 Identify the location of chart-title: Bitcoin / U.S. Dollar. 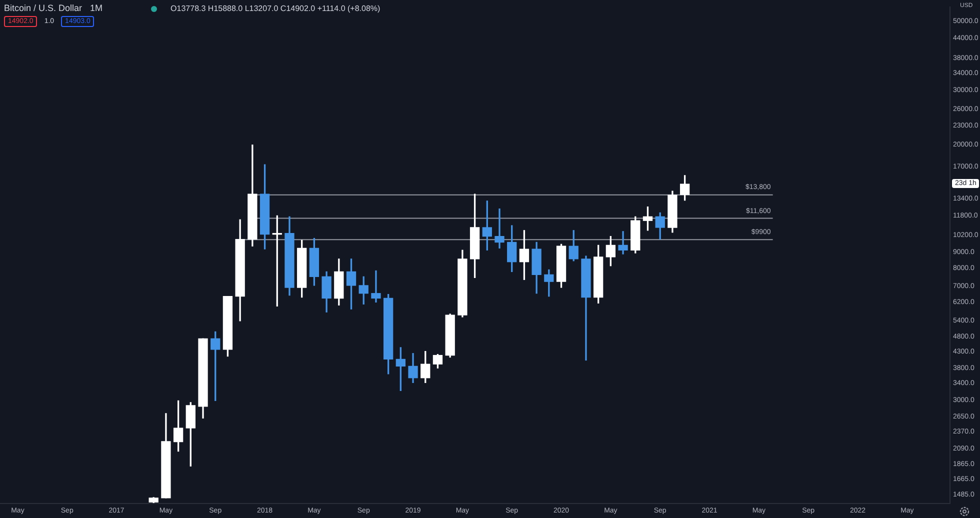
(43, 8).